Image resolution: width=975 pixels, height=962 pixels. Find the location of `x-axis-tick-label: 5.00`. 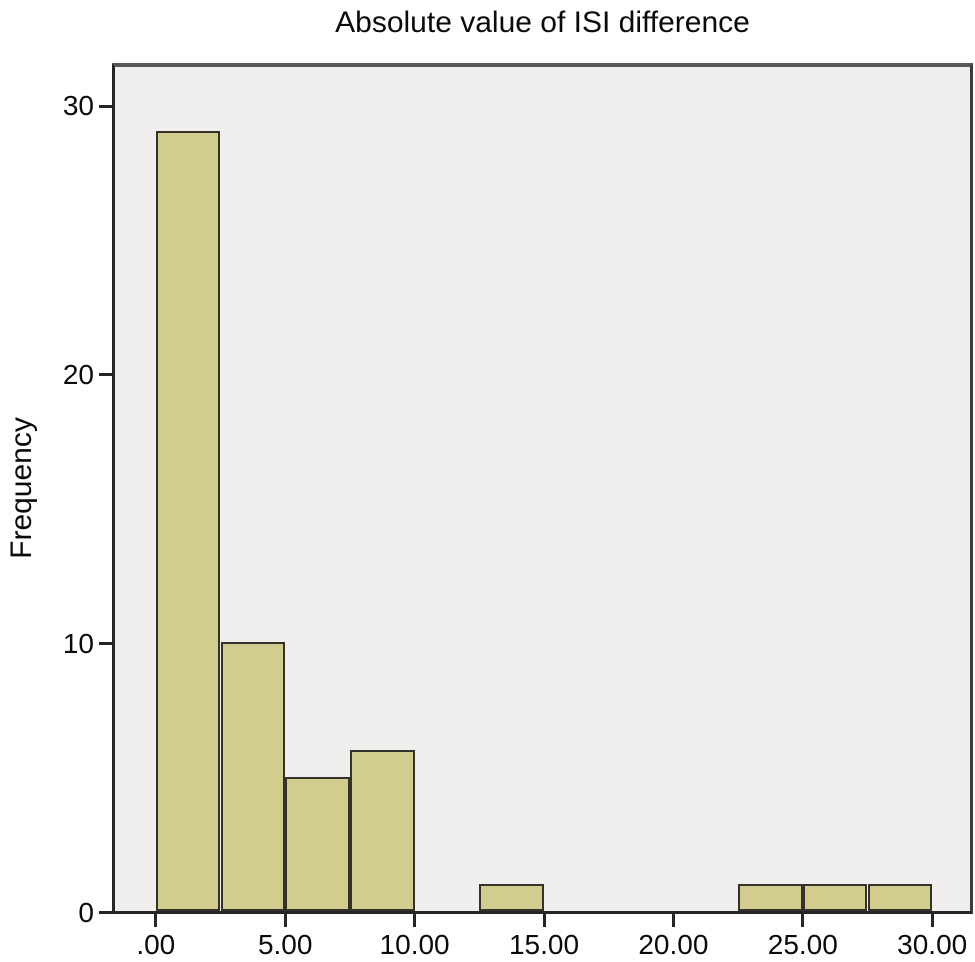

x-axis-tick-label: 5.00 is located at coordinates (285, 944).